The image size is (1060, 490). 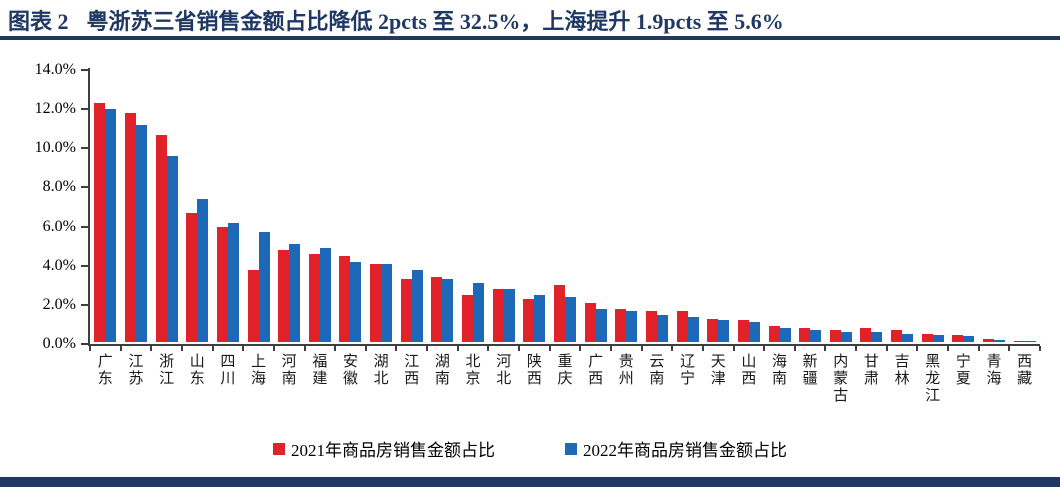 What do you see at coordinates (866, 335) in the screenshot?
I see `bar-2021-甘肃` at bounding box center [866, 335].